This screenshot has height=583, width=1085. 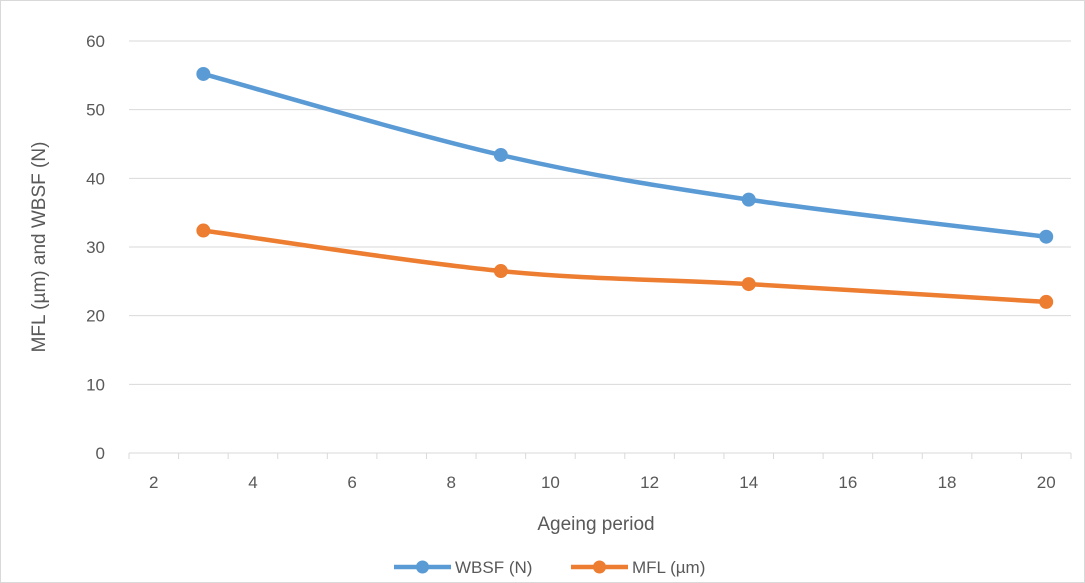 I want to click on y-axis-title: MFL (µm) and WBSF (N), so click(x=39, y=247).